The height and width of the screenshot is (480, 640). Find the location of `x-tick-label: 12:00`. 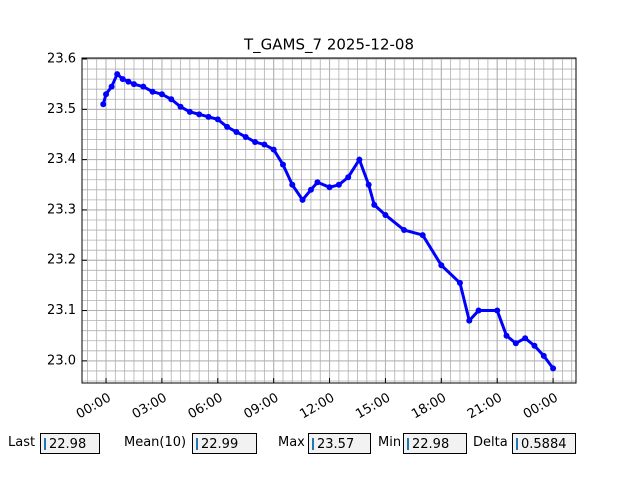

x-tick-label: 12:00 is located at coordinates (317, 407).